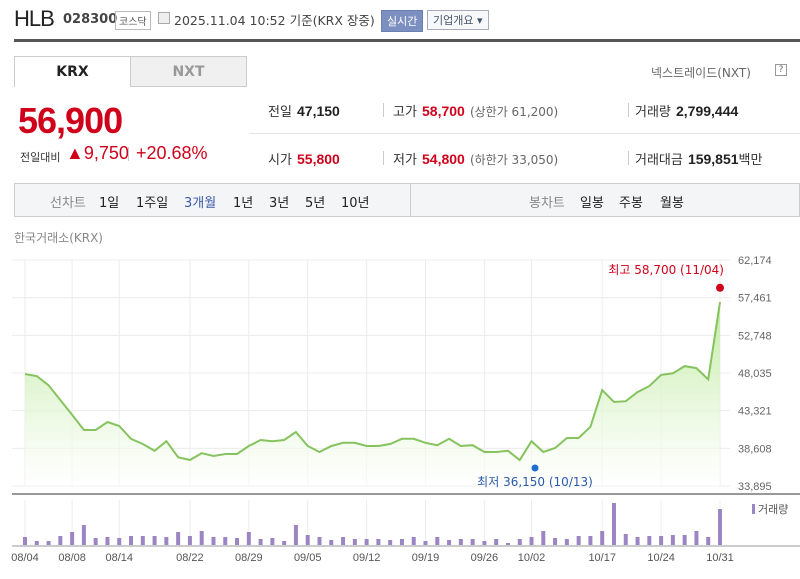 This screenshot has width=800, height=579. I want to click on low-annotation: 최저 36,150 (10/13), so click(535, 482).